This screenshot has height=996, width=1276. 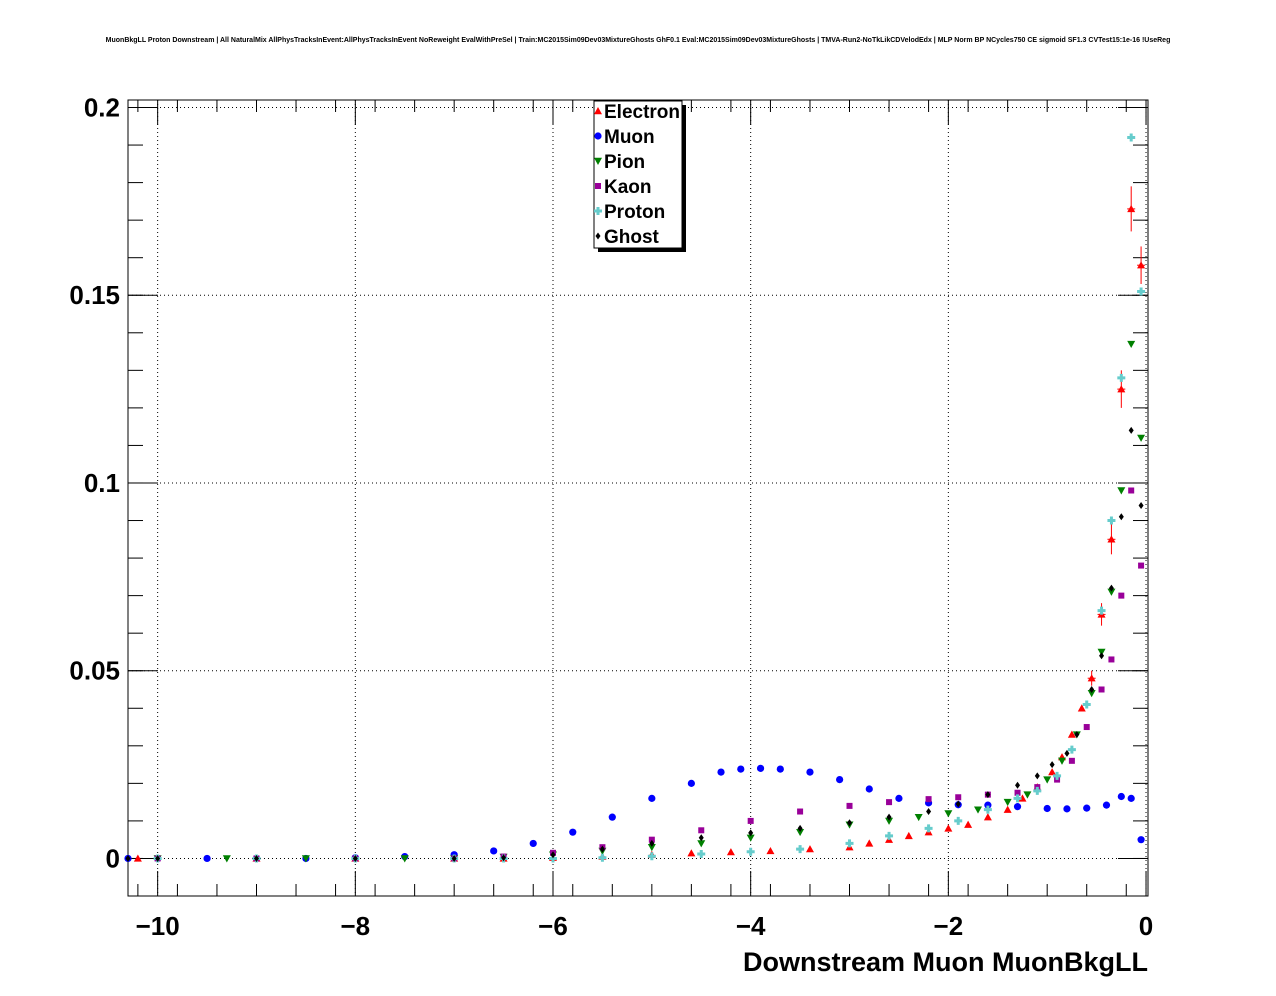 What do you see at coordinates (632, 237) in the screenshot?
I see `legend-label: Ghost` at bounding box center [632, 237].